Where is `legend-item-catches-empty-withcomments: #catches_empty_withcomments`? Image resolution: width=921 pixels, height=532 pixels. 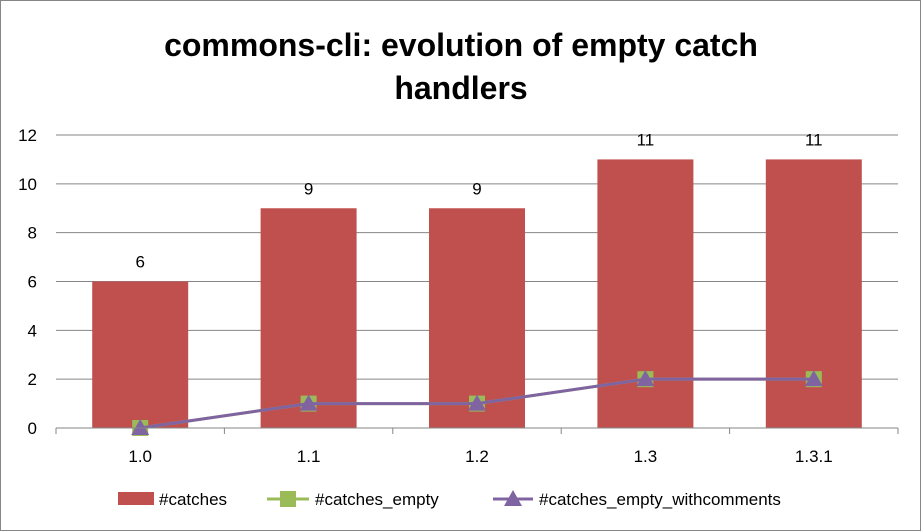
legend-item-catches-empty-withcomments: #catches_empty_withcomments is located at coordinates (637, 499).